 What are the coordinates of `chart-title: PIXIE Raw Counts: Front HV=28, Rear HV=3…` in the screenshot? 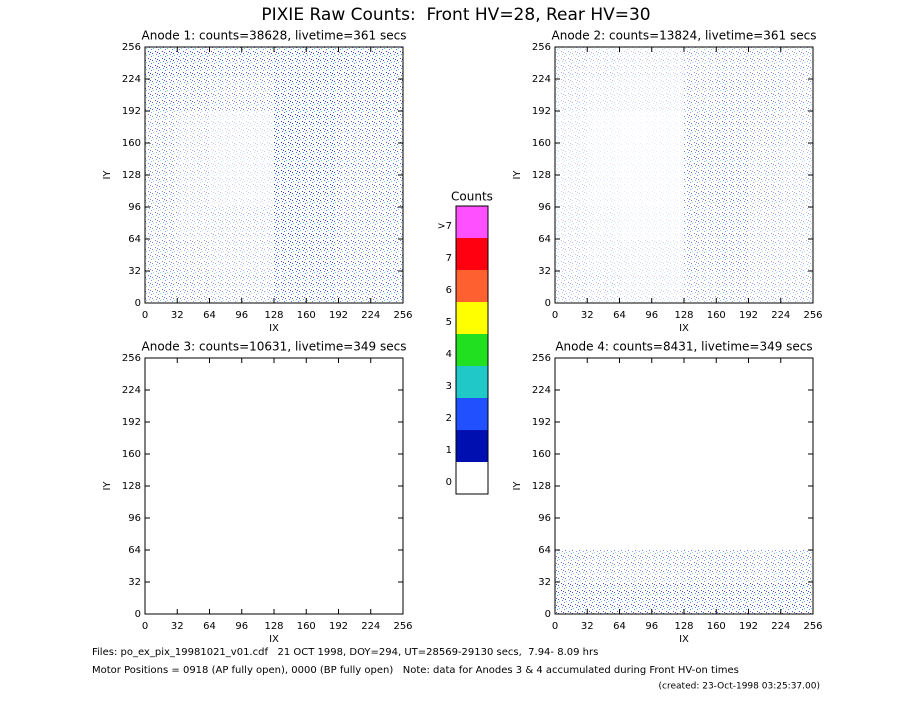 It's located at (455, 15).